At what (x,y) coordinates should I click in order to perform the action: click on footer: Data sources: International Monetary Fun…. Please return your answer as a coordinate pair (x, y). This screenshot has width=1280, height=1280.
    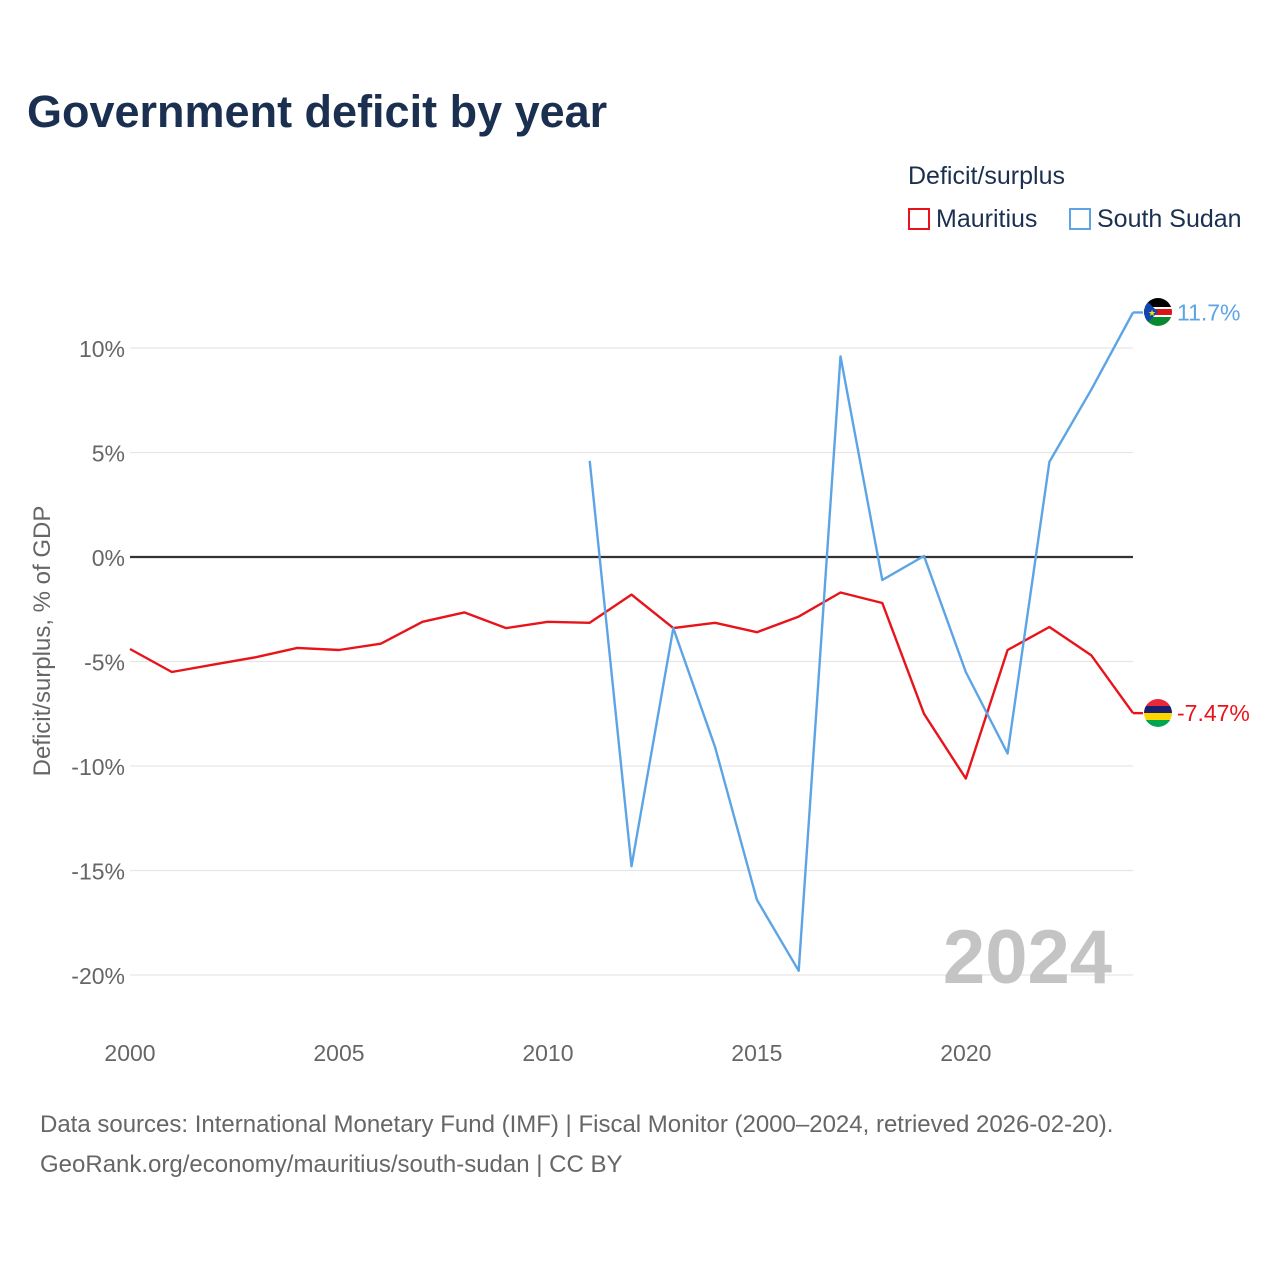
    Looking at the image, I should click on (576, 1145).